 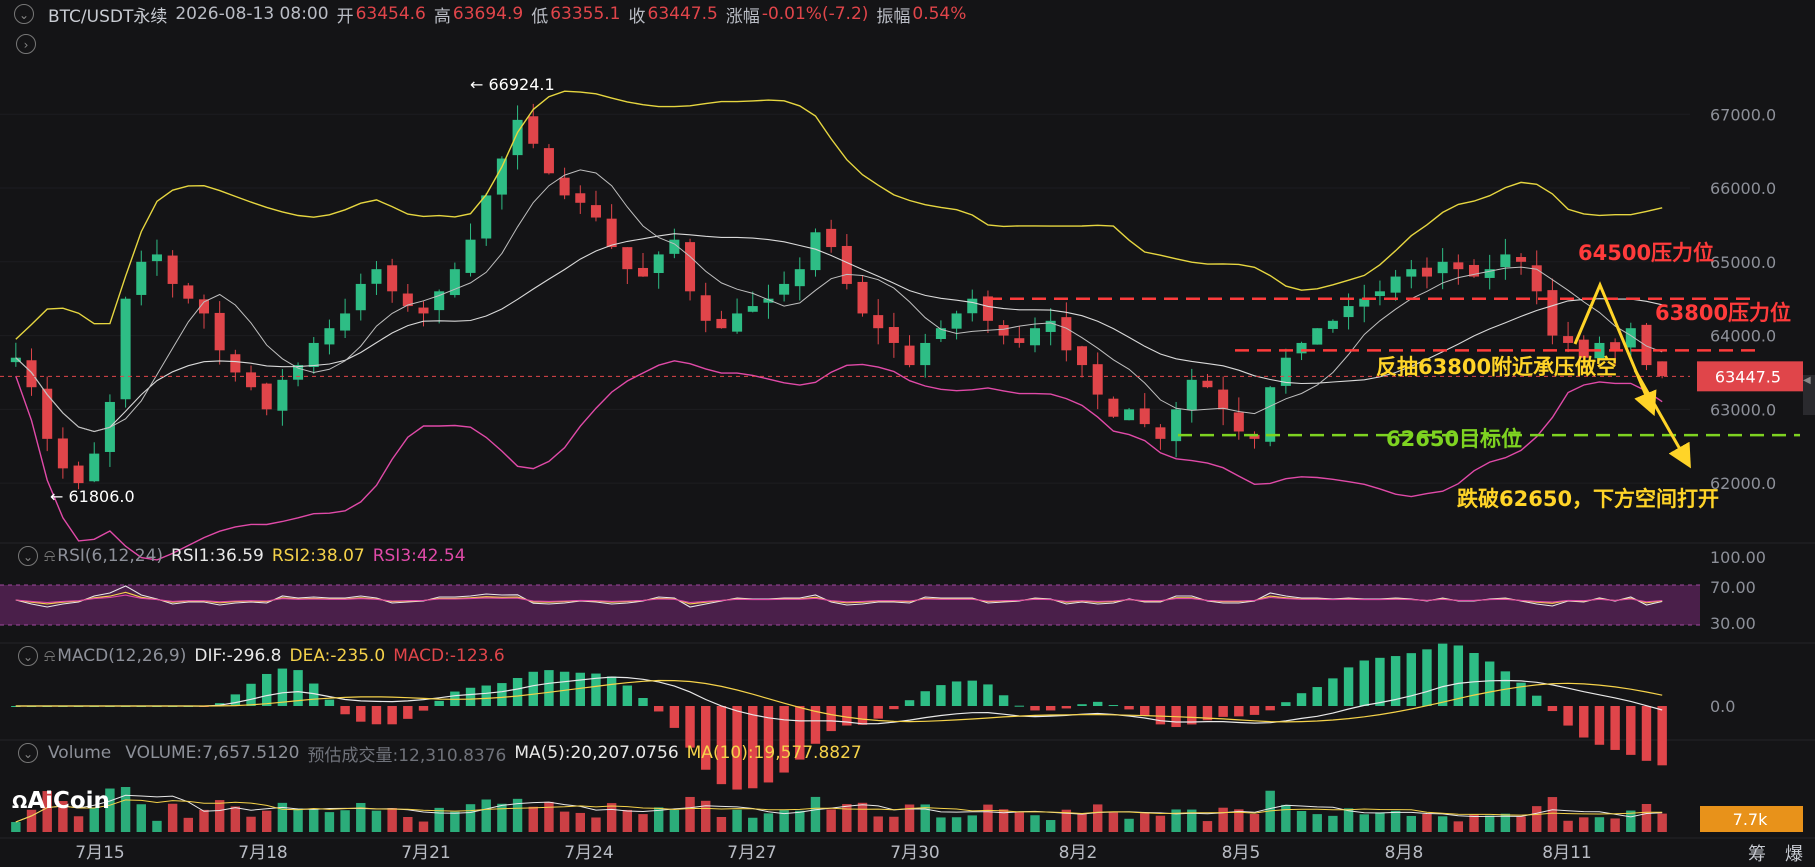 I want to click on close-value: 63447.5, so click(x=682, y=14).